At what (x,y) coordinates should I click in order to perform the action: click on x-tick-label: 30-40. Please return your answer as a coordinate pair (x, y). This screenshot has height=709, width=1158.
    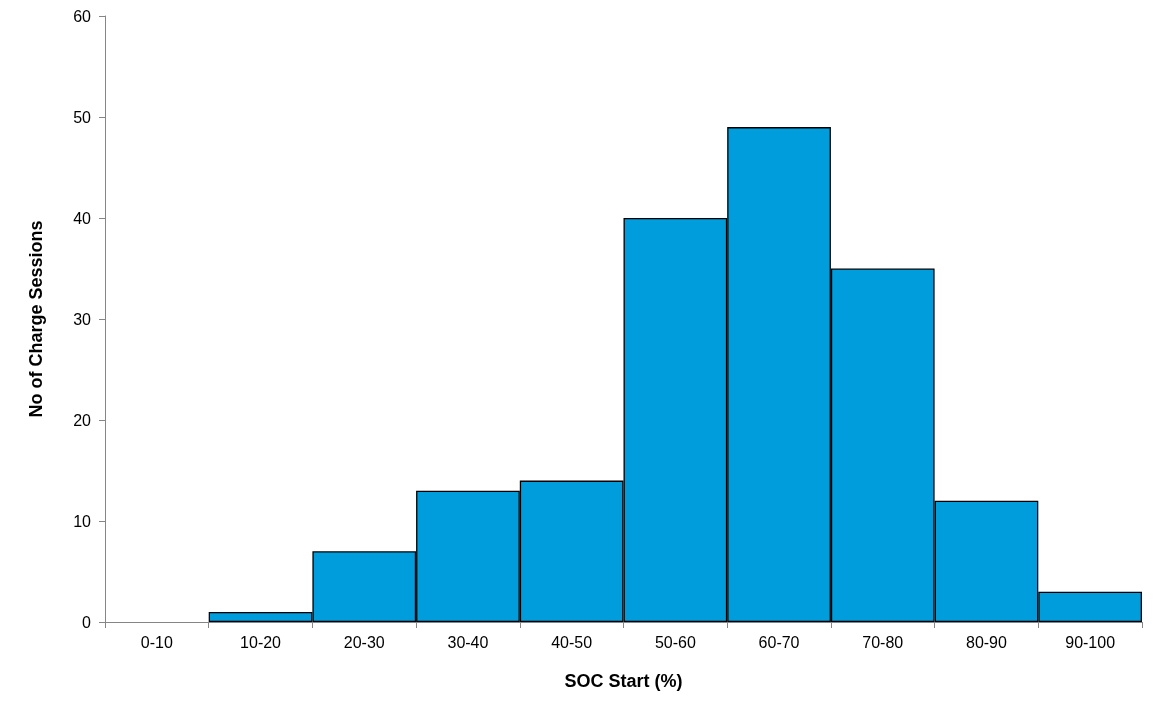
    Looking at the image, I should click on (468, 642).